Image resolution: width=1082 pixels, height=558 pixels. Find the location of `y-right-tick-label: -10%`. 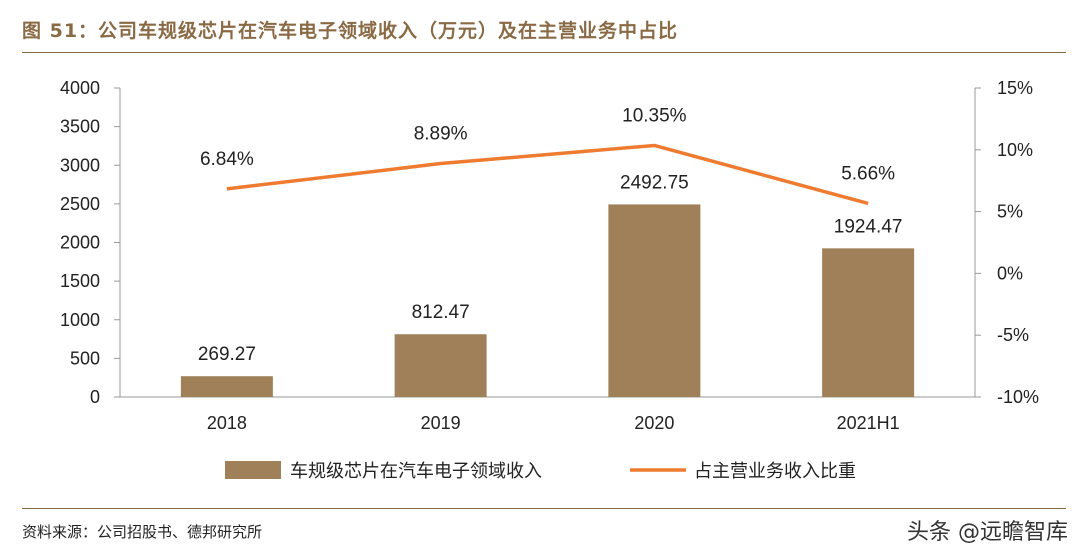

y-right-tick-label: -10% is located at coordinates (1018, 397).